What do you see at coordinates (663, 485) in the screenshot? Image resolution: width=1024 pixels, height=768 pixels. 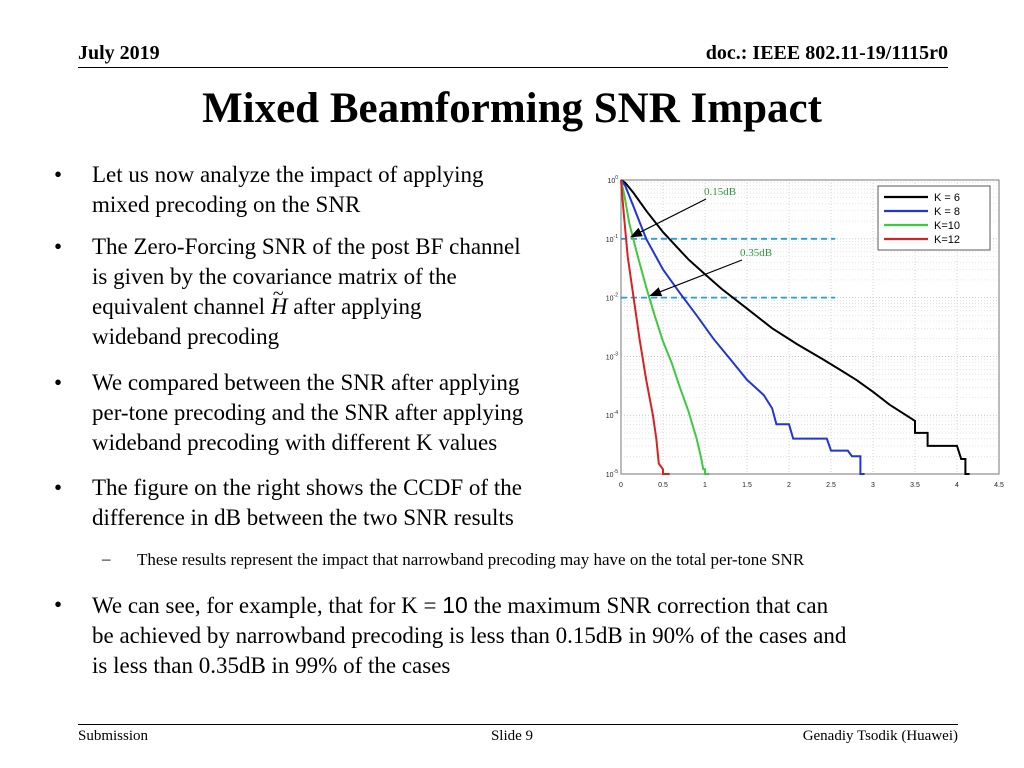 I see `x-tick-label: 0.5` at bounding box center [663, 485].